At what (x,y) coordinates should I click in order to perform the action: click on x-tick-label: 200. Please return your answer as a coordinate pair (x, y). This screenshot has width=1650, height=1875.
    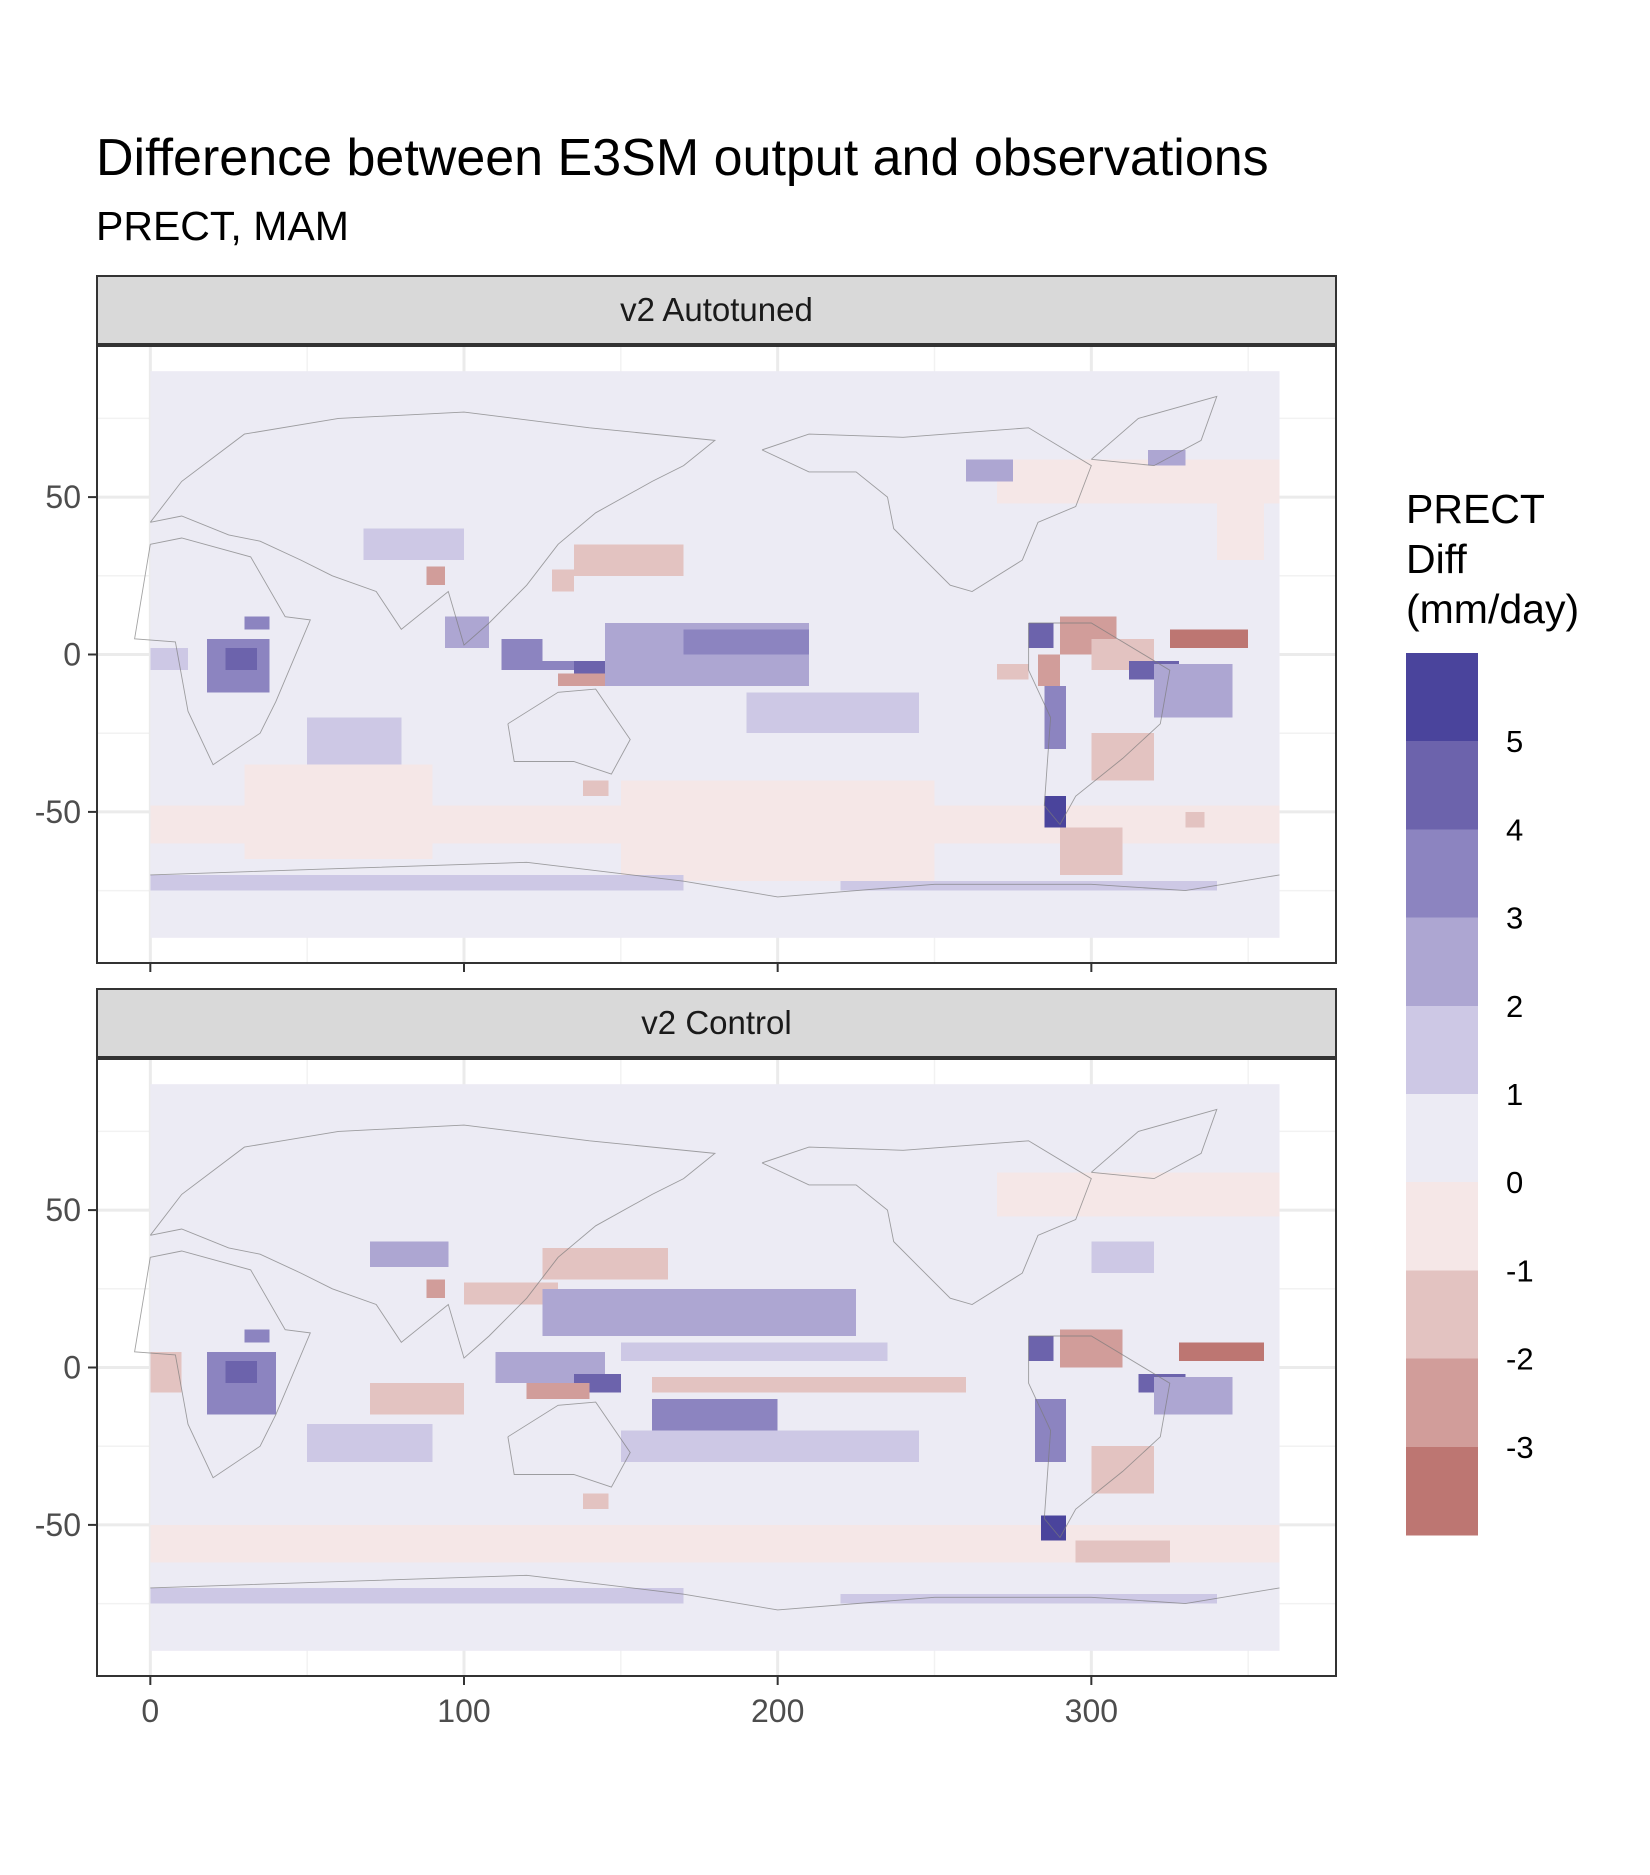
    Looking at the image, I should click on (777, 1711).